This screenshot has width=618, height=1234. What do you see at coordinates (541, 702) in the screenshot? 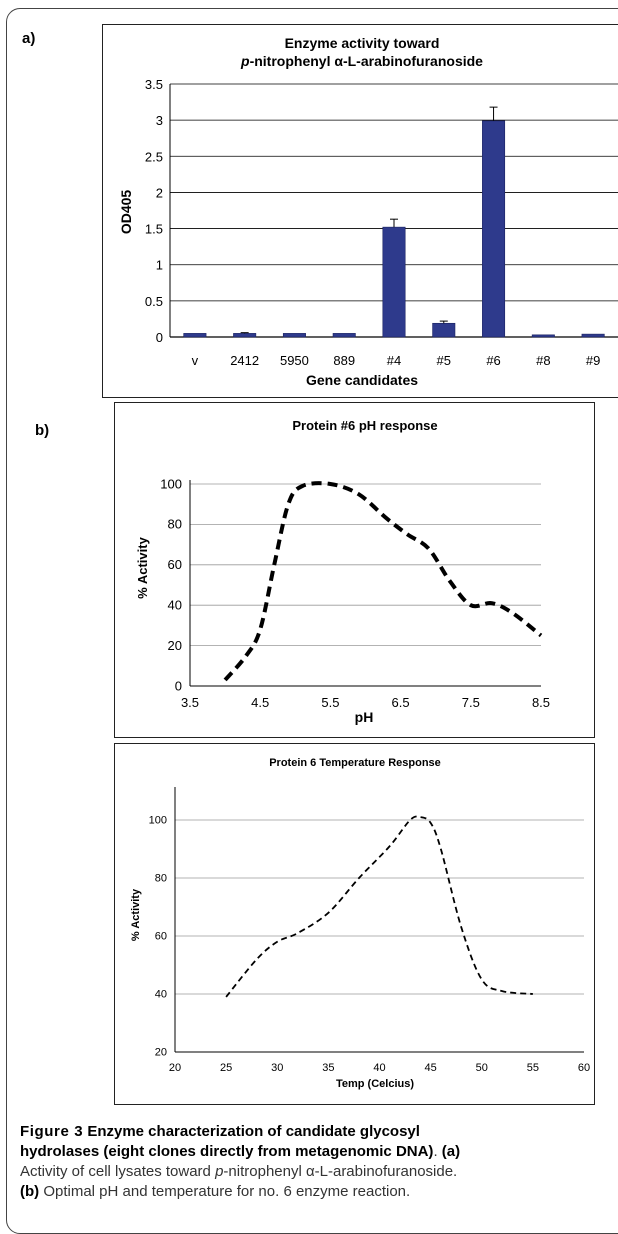
I see `x-tick-label: 8.5` at bounding box center [541, 702].